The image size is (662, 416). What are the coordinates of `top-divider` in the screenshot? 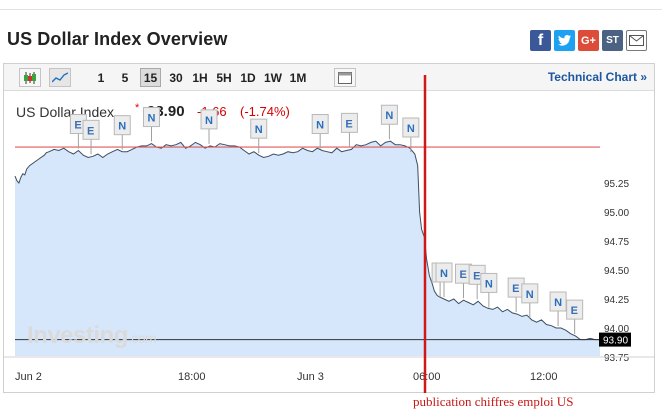 It's located at (331, 9).